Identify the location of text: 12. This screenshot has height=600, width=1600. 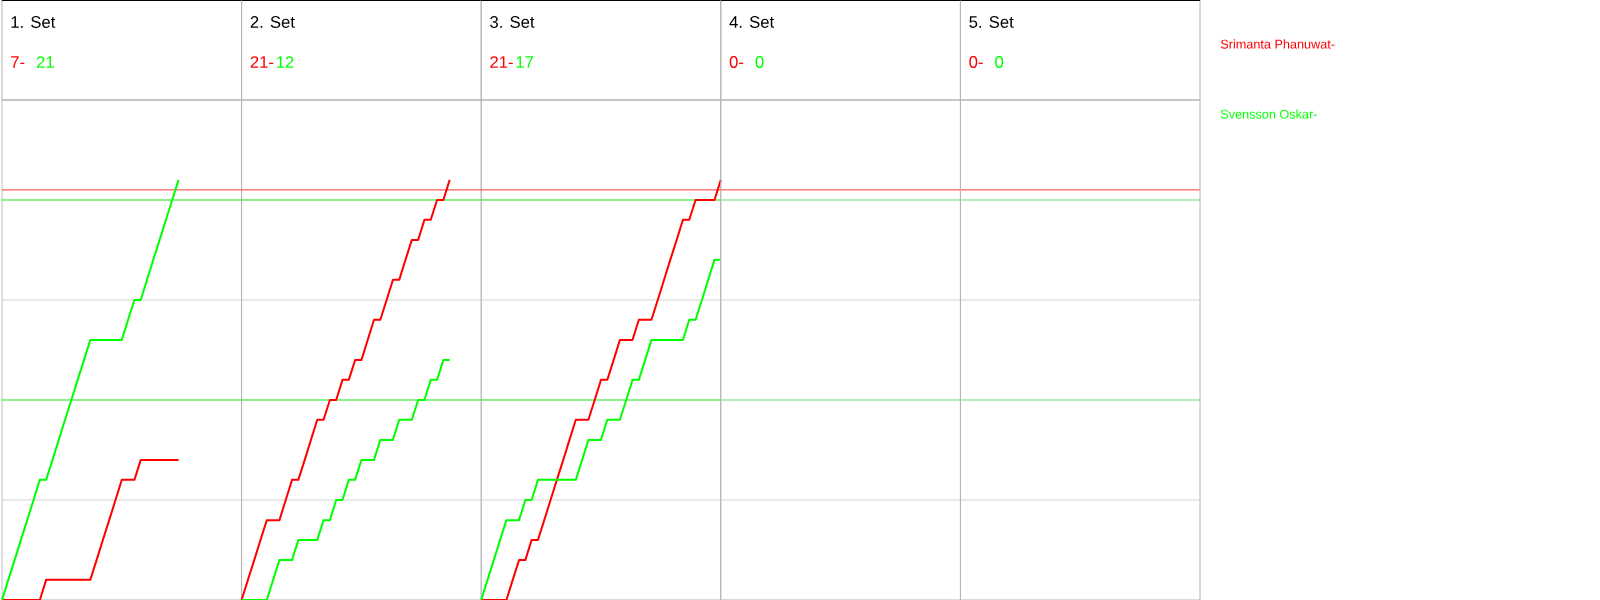
(285, 62).